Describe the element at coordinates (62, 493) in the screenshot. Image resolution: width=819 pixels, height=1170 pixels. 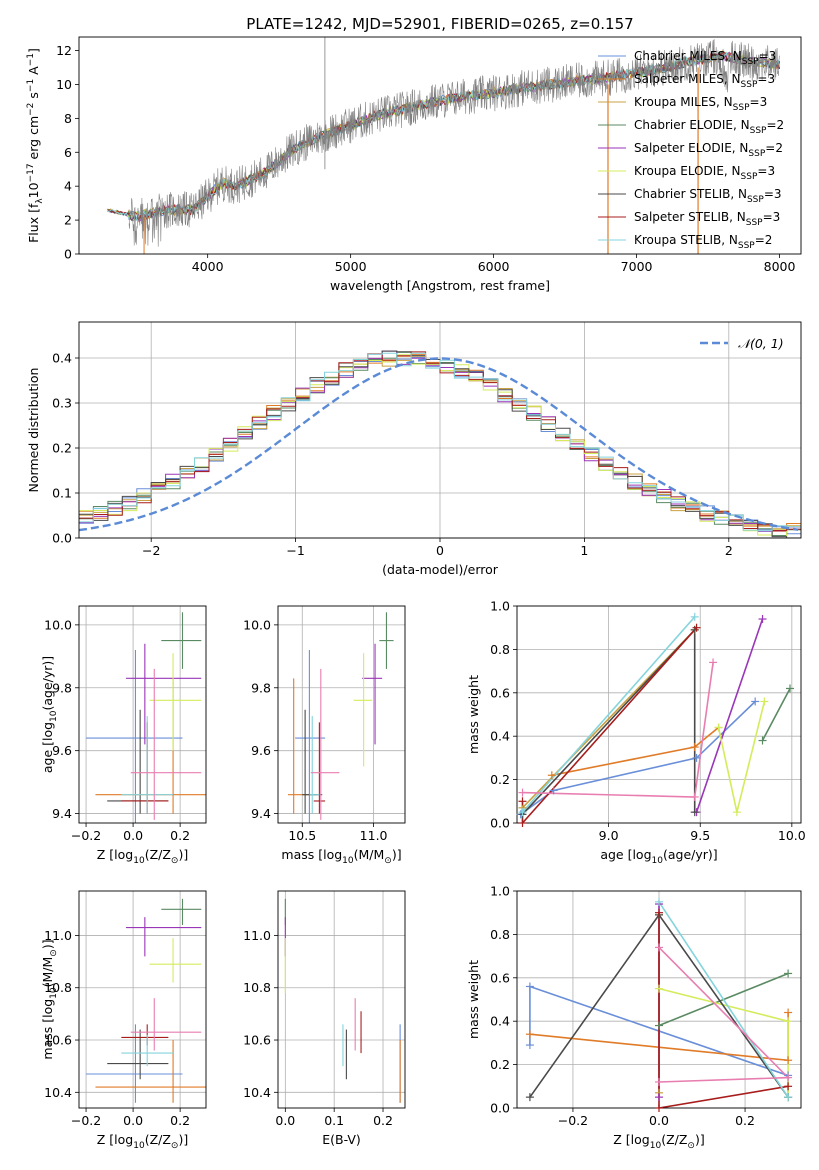
I see `y-tick-label: 0.1` at that location.